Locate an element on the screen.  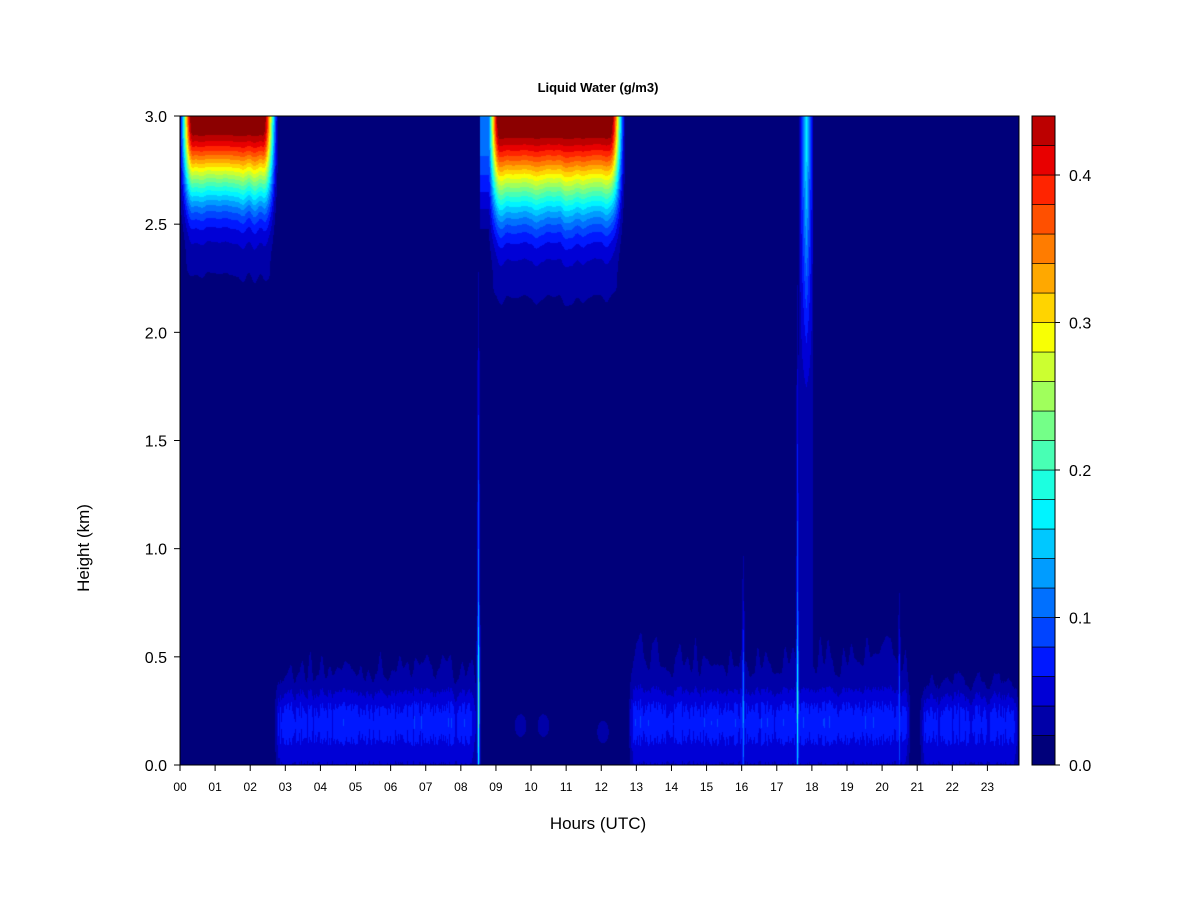
x-tick-label: 22 is located at coordinates (953, 787).